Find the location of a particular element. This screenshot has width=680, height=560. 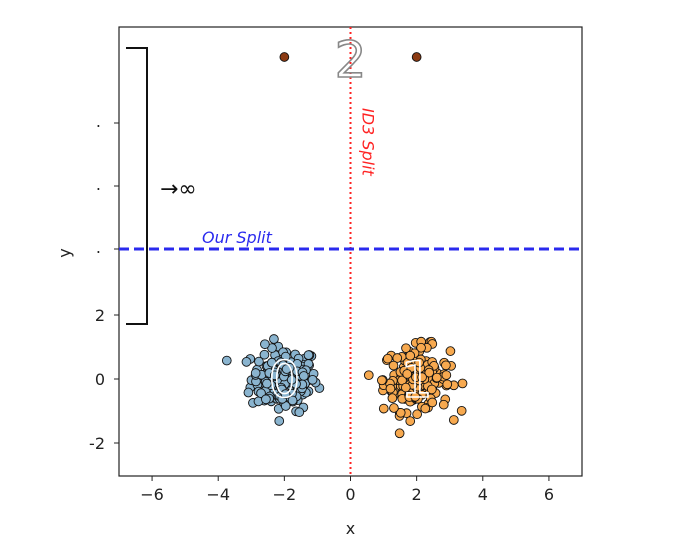

cluster-label-2: 2 is located at coordinates (351, 60).